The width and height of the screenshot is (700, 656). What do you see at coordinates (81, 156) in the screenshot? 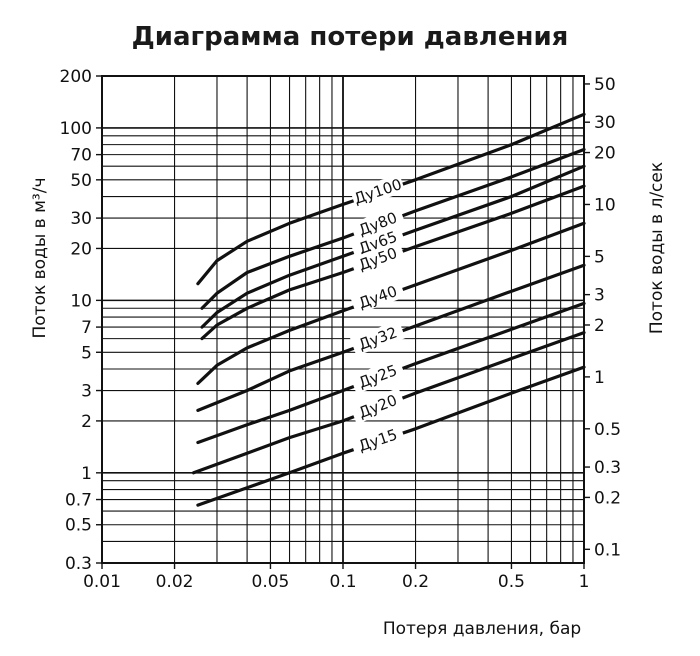
I see `y-left-tick-label: 70` at bounding box center [81, 156].